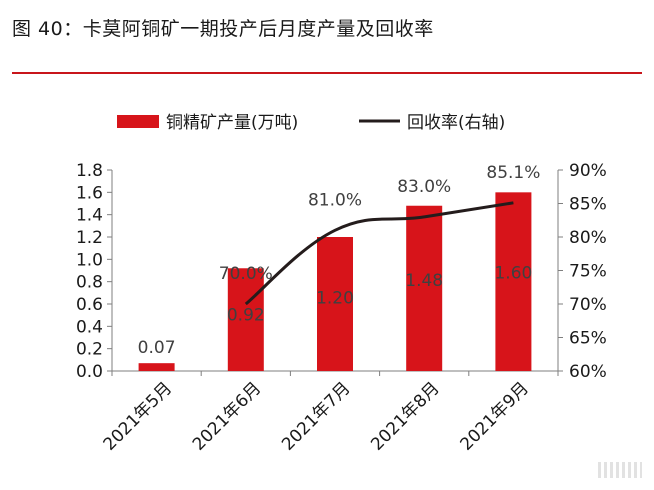 This screenshot has height=490, width=654. Describe the element at coordinates (588, 372) in the screenshot. I see `y-right-tick-label: 60%` at that location.